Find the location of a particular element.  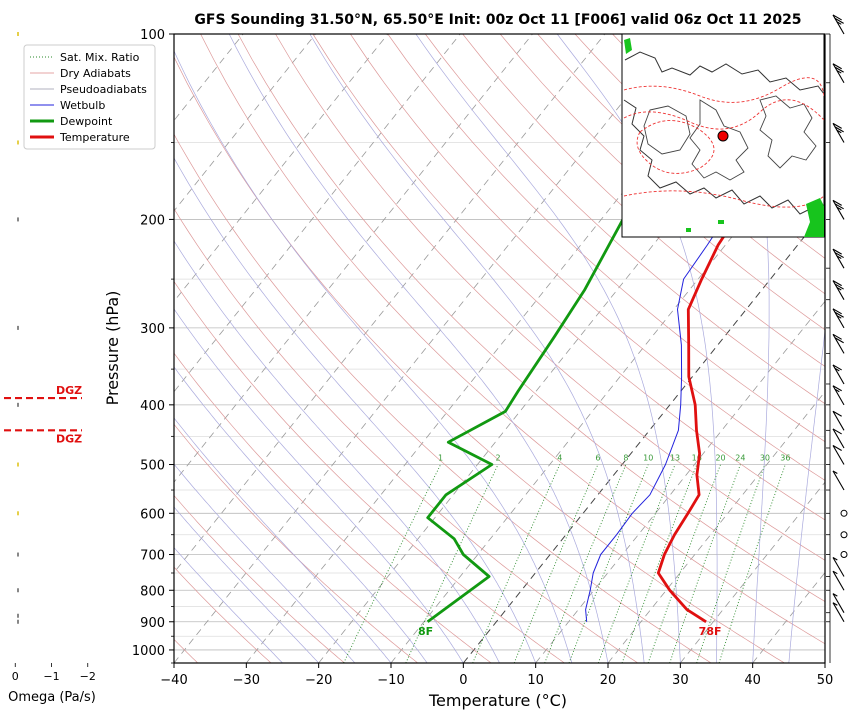

inset-map-contours is located at coordinates (723, 137).